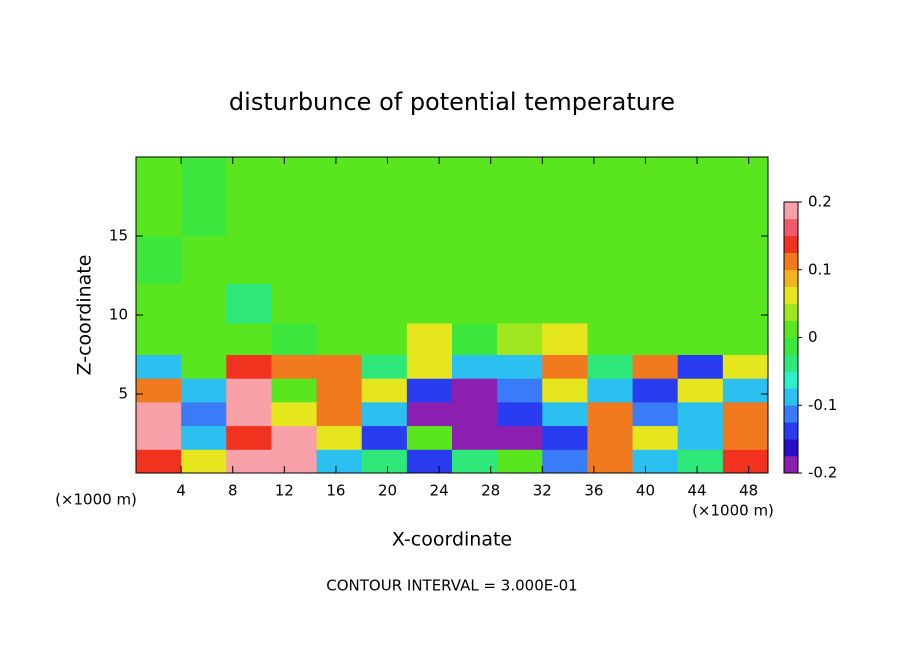  What do you see at coordinates (181, 491) in the screenshot?
I see `x-tick-label: 4` at bounding box center [181, 491].